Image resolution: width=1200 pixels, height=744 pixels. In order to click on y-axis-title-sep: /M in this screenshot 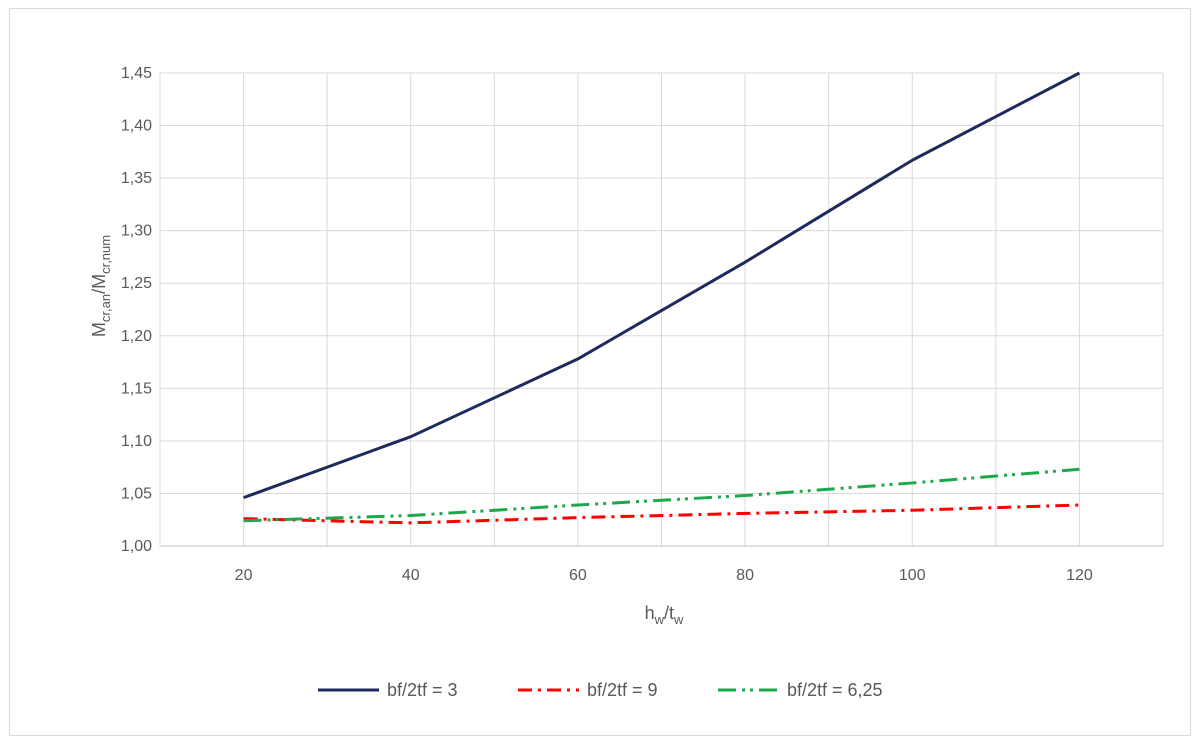, I will do `click(99, 284)`.